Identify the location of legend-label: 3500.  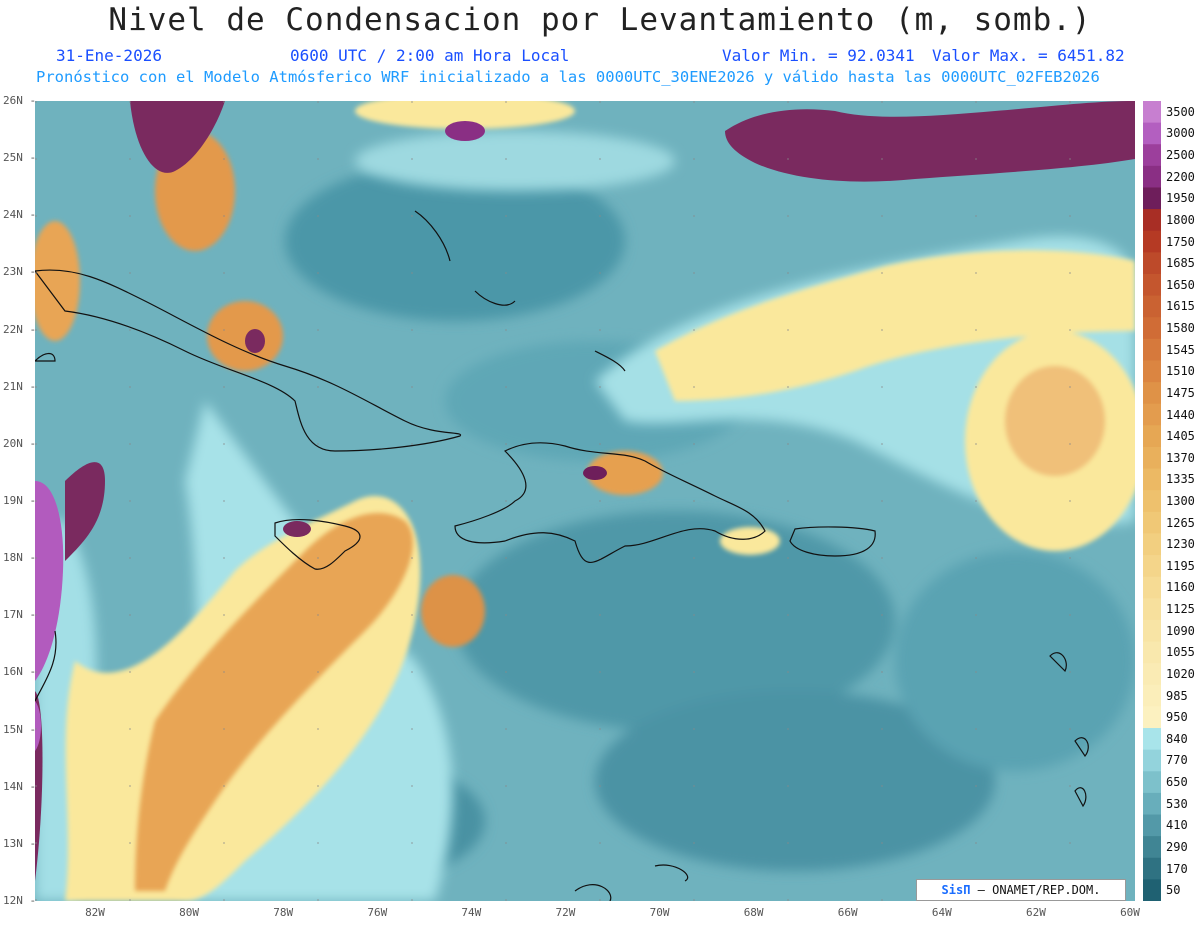
(1180, 111).